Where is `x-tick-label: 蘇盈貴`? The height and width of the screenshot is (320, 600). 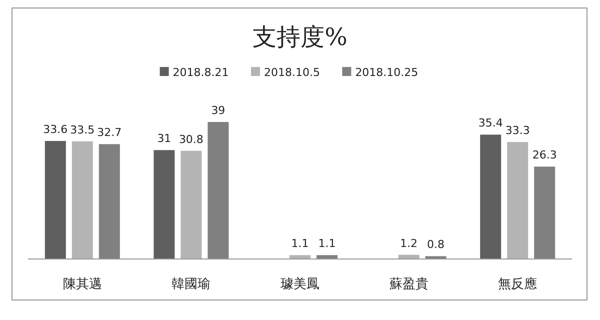
x-tick-label: 蘇盈貴 is located at coordinates (408, 284).